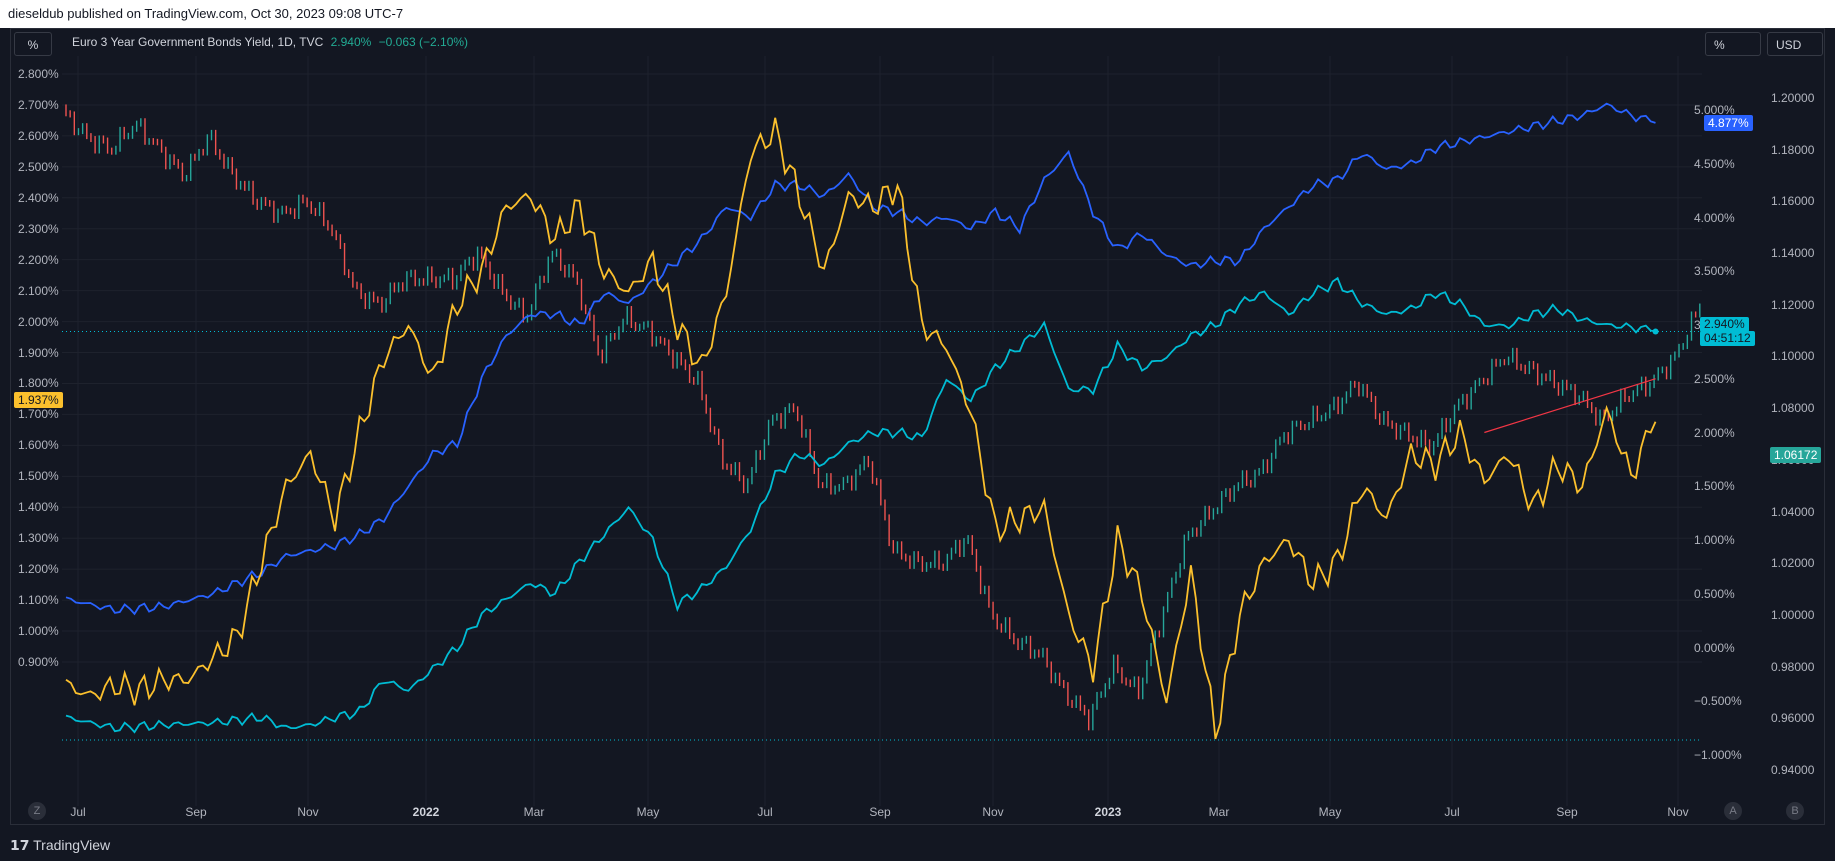  I want to click on right-pct-axis-tick: 0.500%, so click(1714, 593).